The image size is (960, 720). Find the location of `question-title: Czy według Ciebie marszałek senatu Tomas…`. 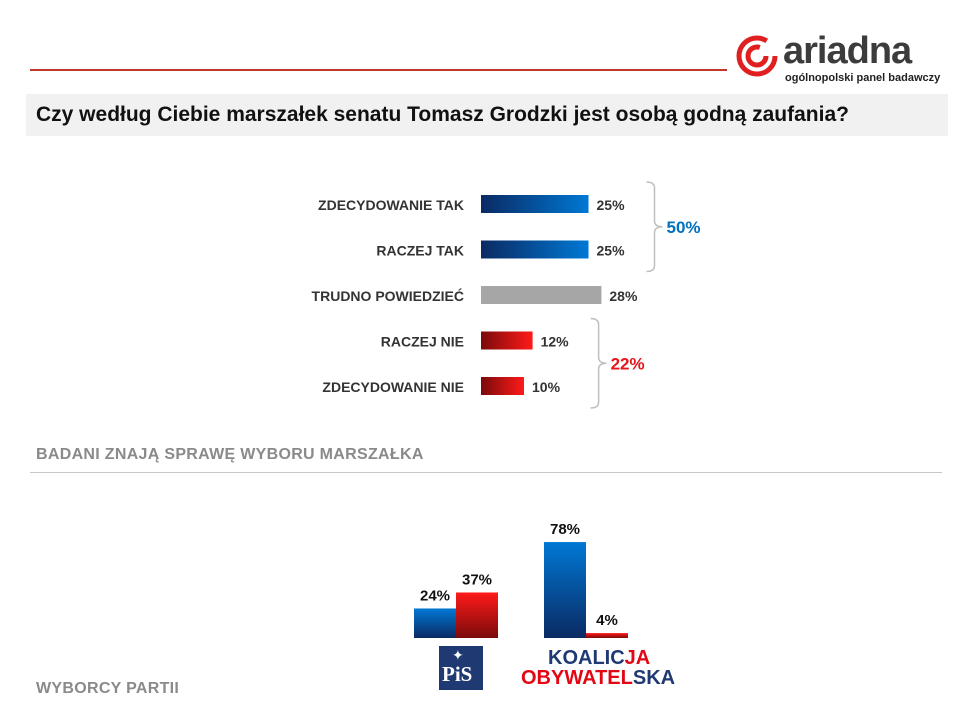

question-title: Czy według Ciebie marszałek senatu Tomas… is located at coordinates (442, 114).